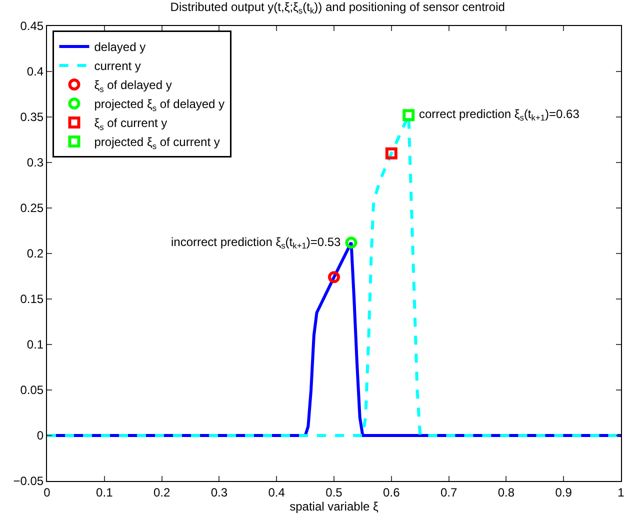  I want to click on x-tick-label: 0.9, so click(563, 492).